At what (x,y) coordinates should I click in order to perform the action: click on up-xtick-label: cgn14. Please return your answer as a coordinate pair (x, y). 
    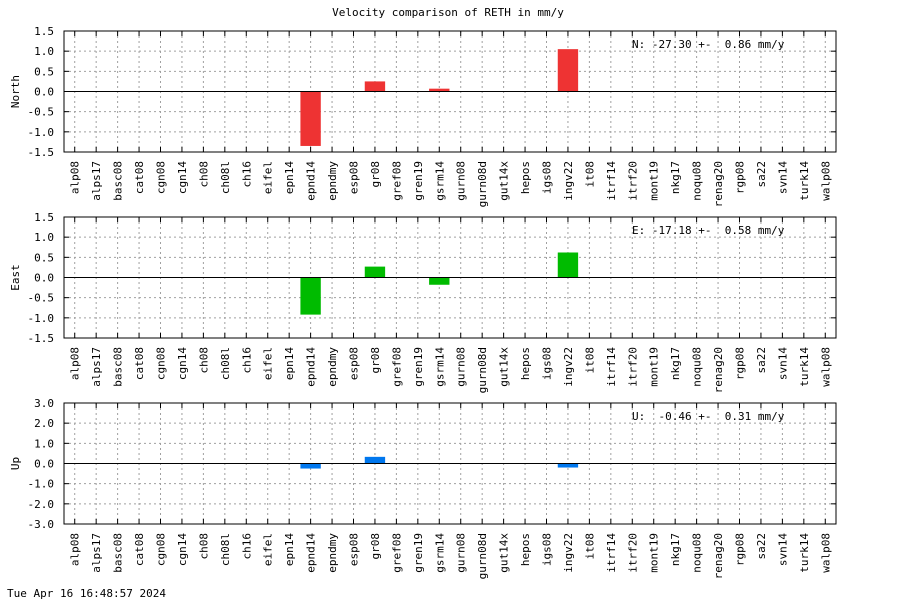
    Looking at the image, I should click on (182, 549).